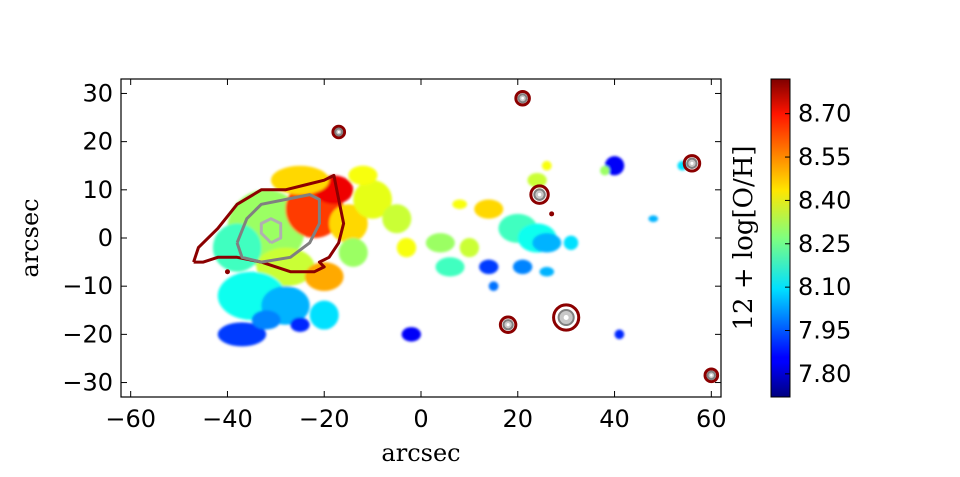  I want to click on x-axis-title: arcsec, so click(420, 453).